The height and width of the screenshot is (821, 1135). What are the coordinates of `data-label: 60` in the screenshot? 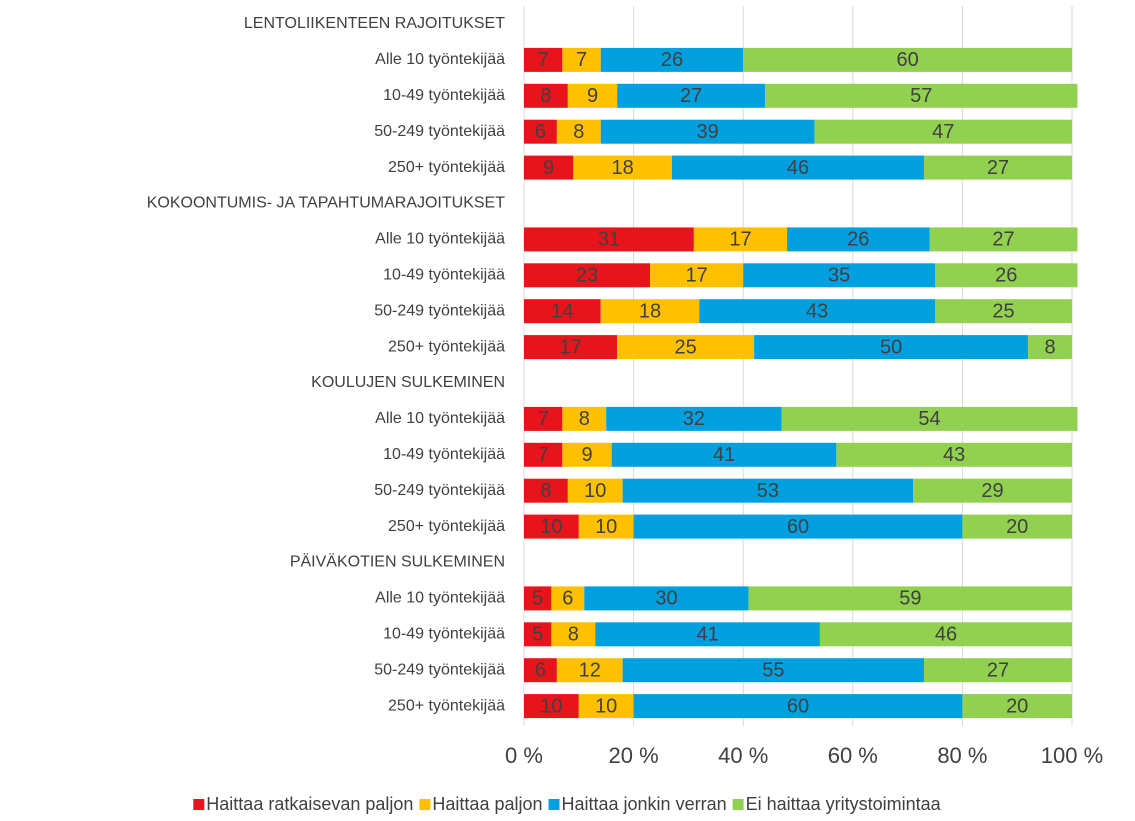 It's located at (798, 527).